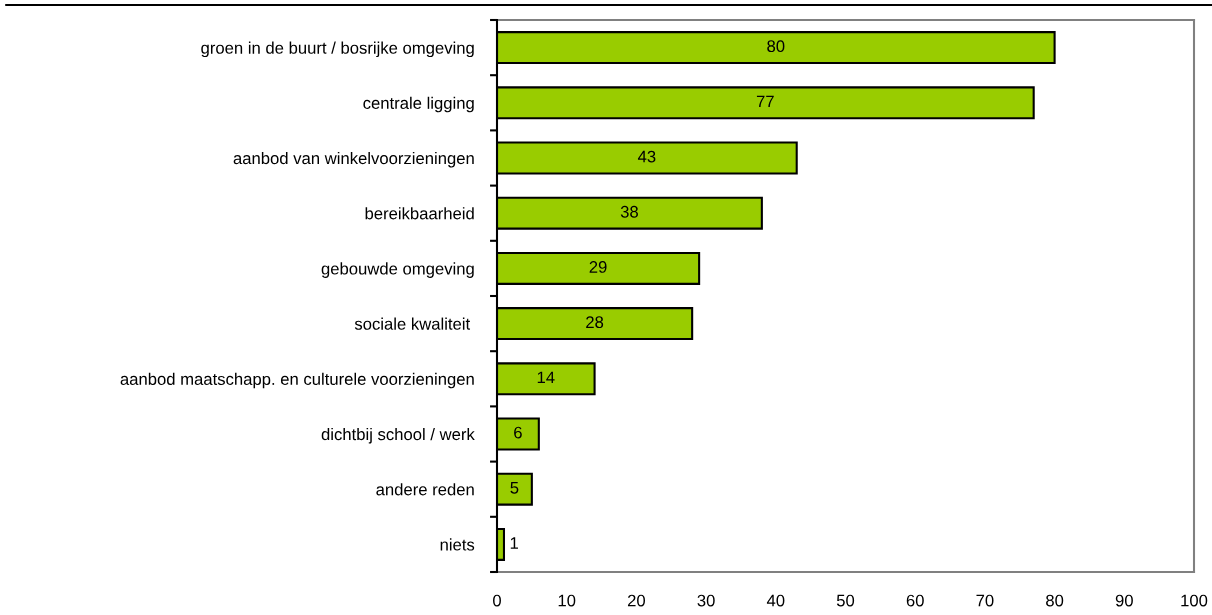 Image resolution: width=1212 pixels, height=615 pixels. I want to click on x-tick-label: 0, so click(497, 600).